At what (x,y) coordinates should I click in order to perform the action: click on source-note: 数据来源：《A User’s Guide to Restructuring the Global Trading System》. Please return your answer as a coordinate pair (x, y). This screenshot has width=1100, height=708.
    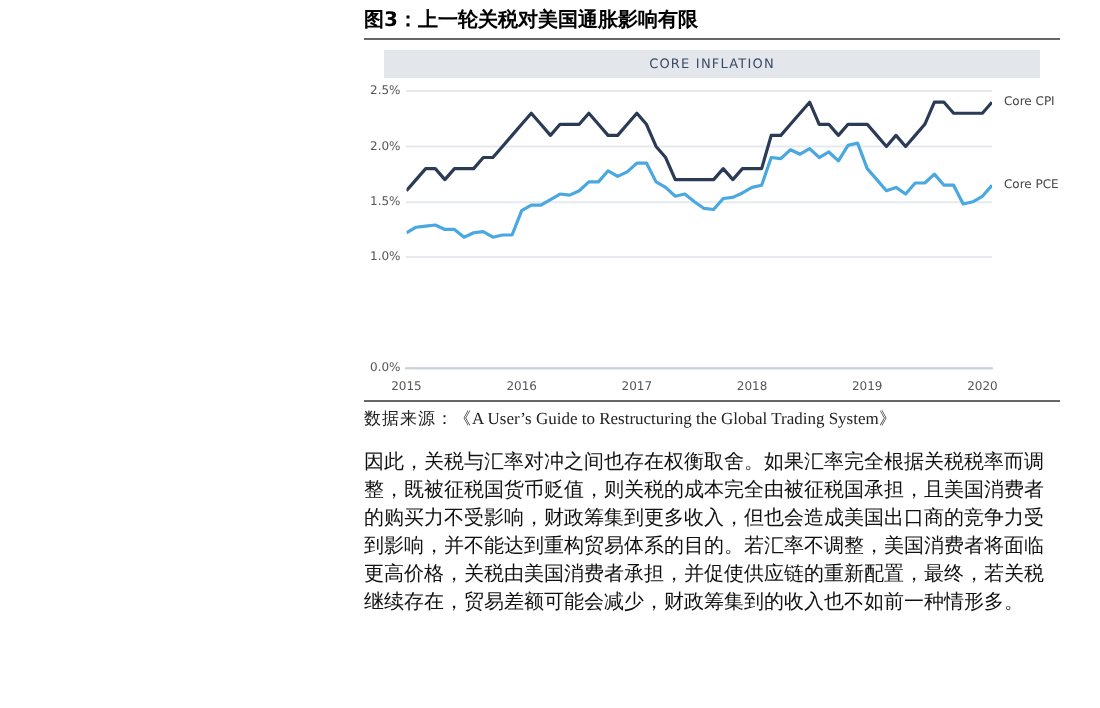
    Looking at the image, I should click on (631, 420).